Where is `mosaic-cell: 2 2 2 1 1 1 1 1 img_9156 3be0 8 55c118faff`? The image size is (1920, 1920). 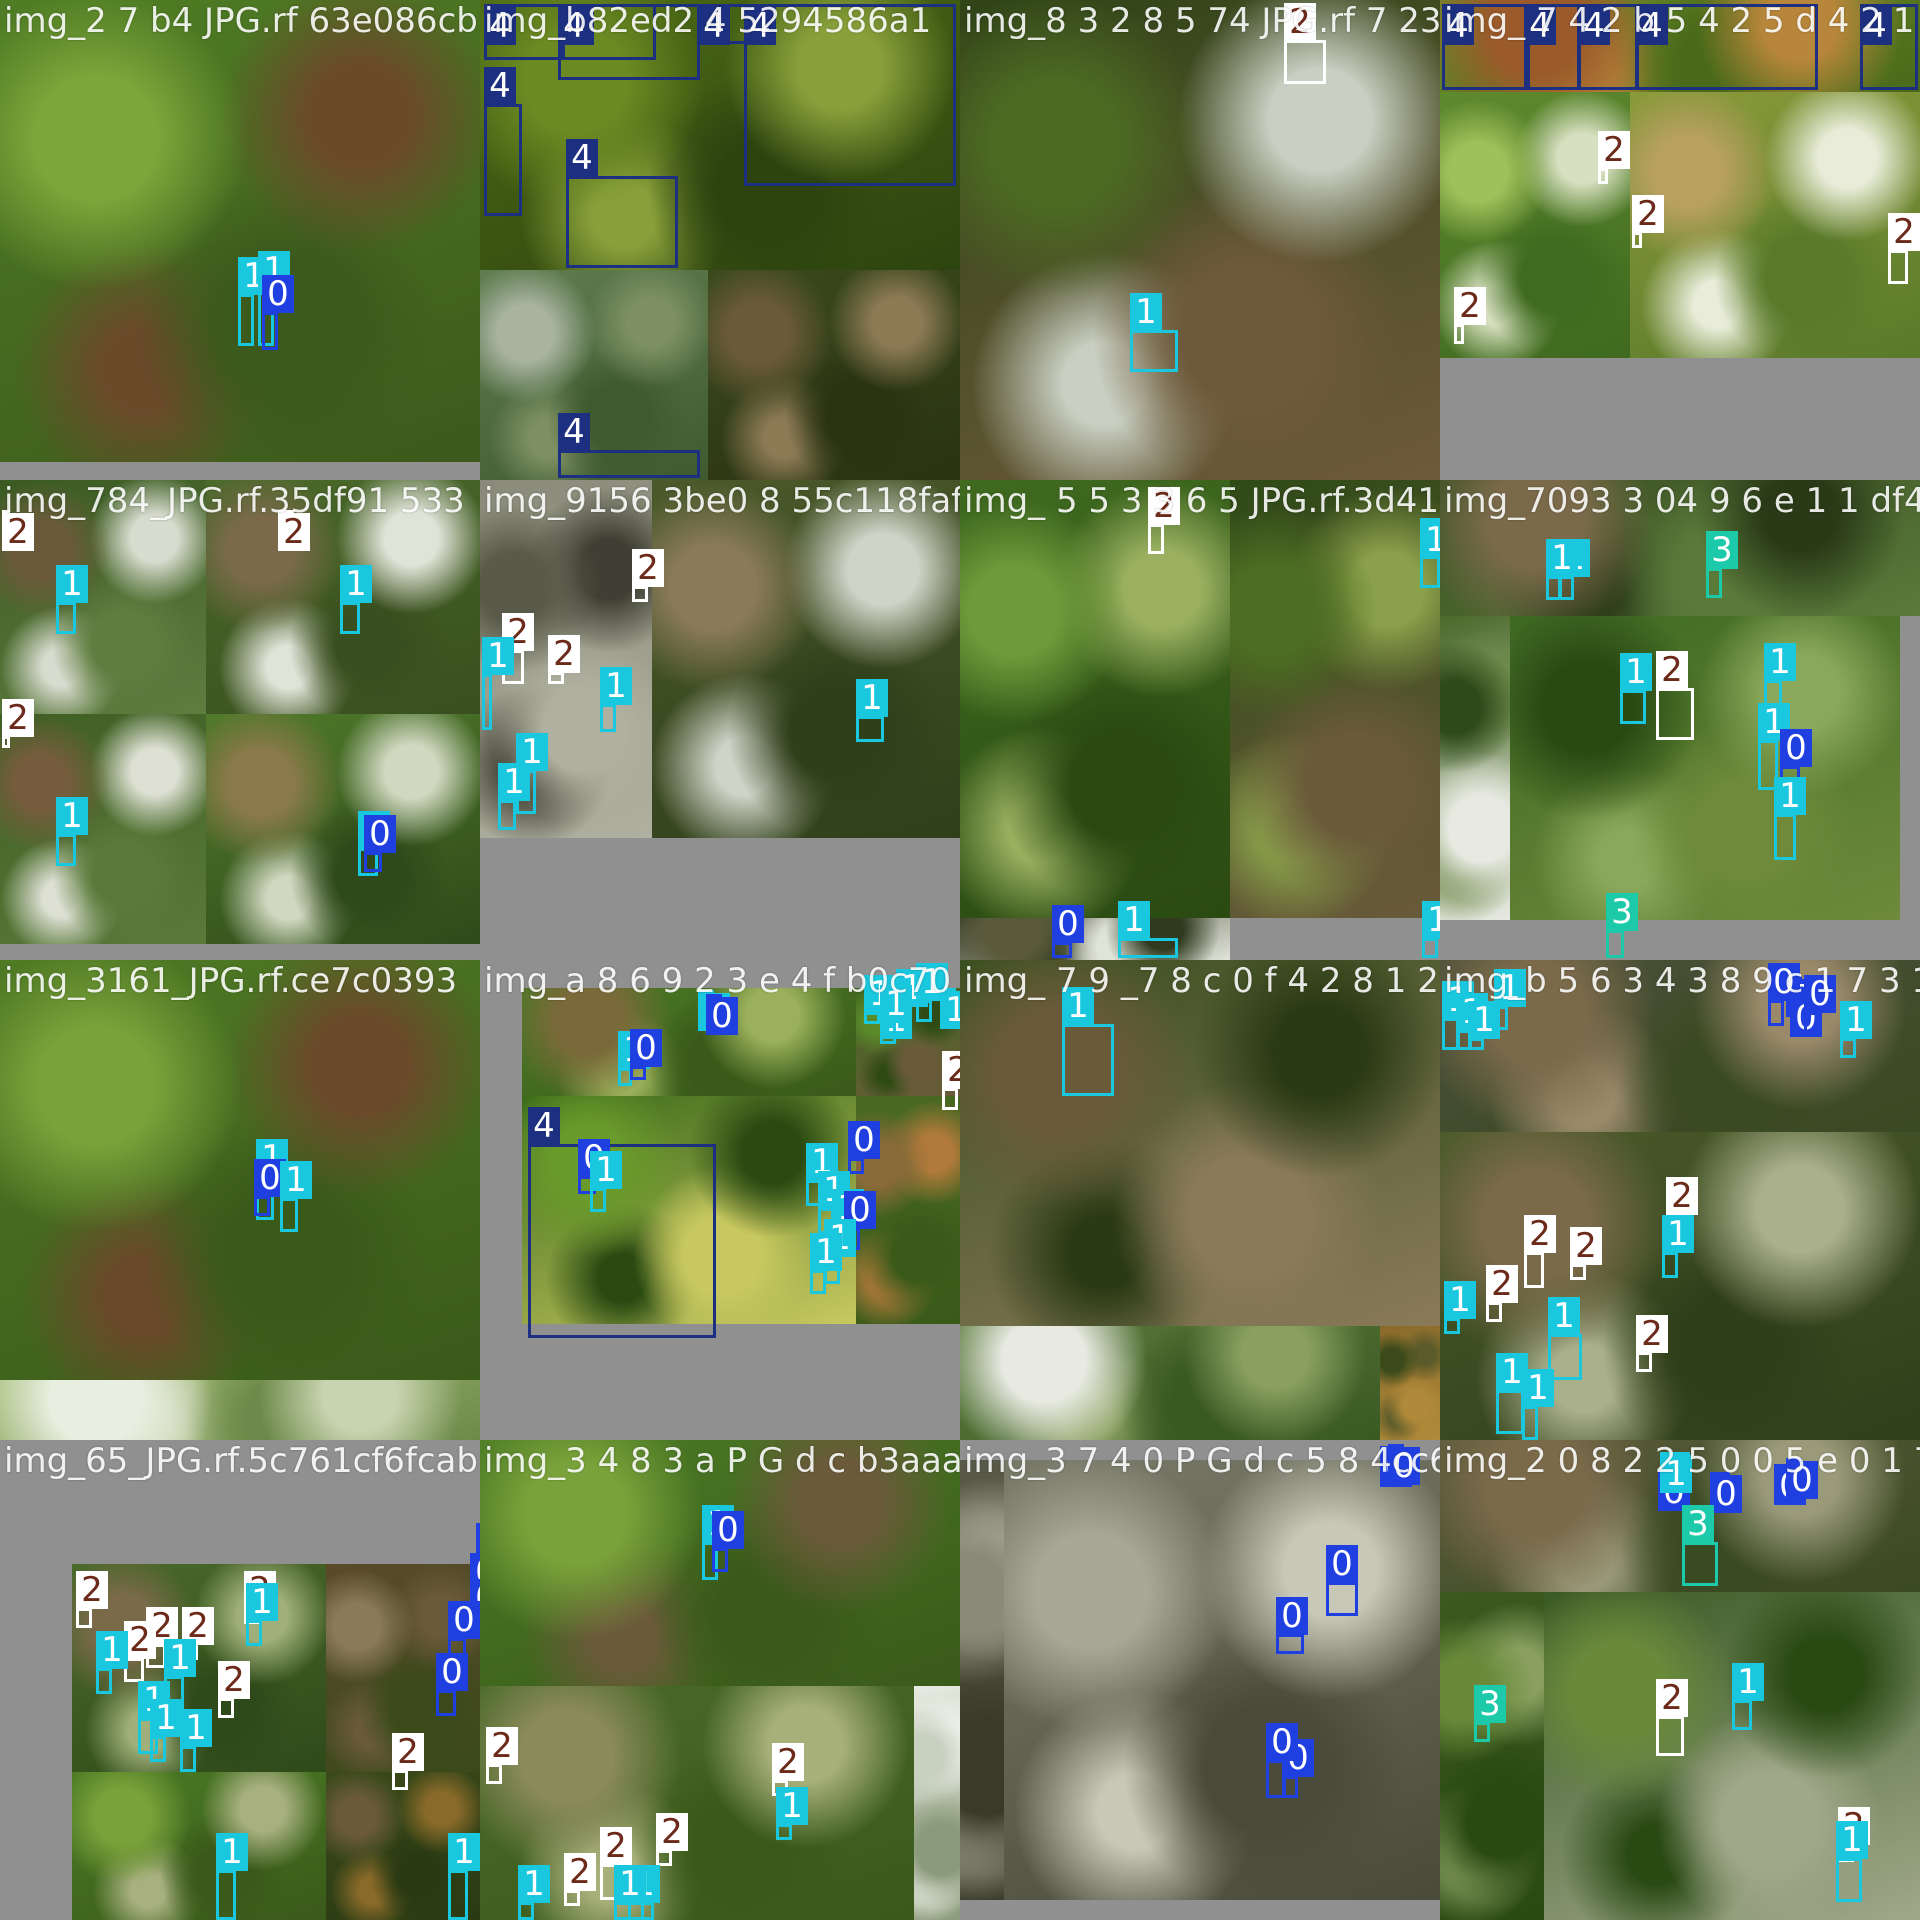
mosaic-cell: 2 2 2 1 1 1 1 1 img_9156 3be0 8 55c118faff is located at coordinates (720, 720).